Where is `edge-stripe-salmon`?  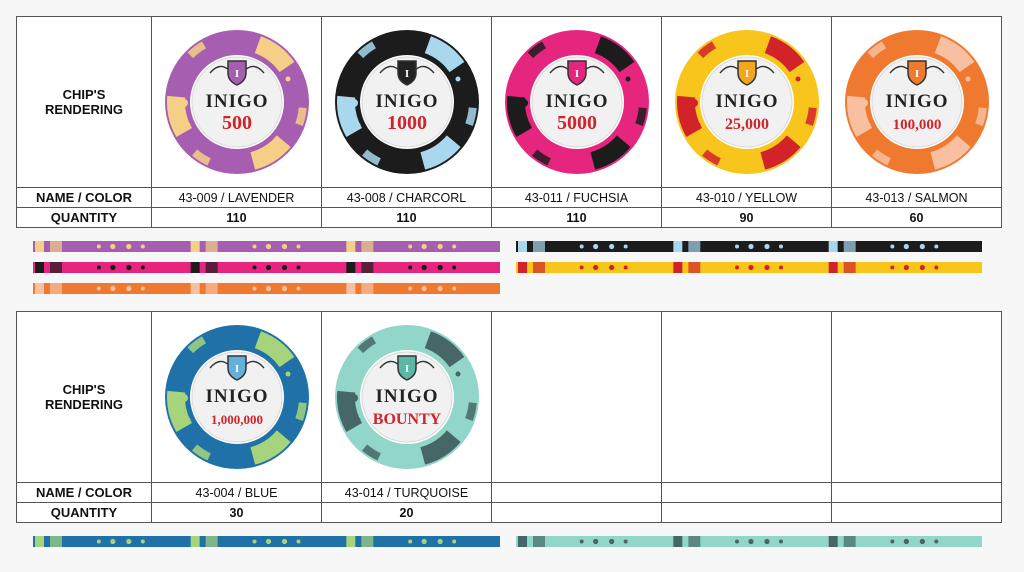 edge-stripe-salmon is located at coordinates (266, 288).